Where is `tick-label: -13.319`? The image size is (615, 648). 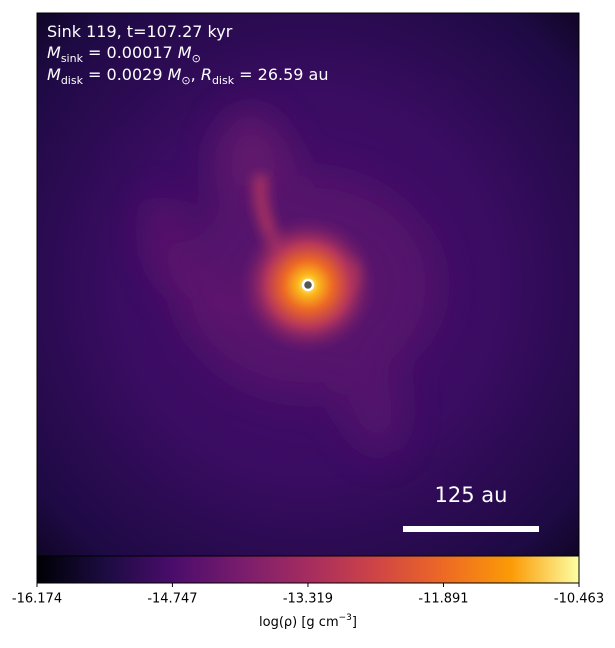 tick-label: -13.319 is located at coordinates (308, 599).